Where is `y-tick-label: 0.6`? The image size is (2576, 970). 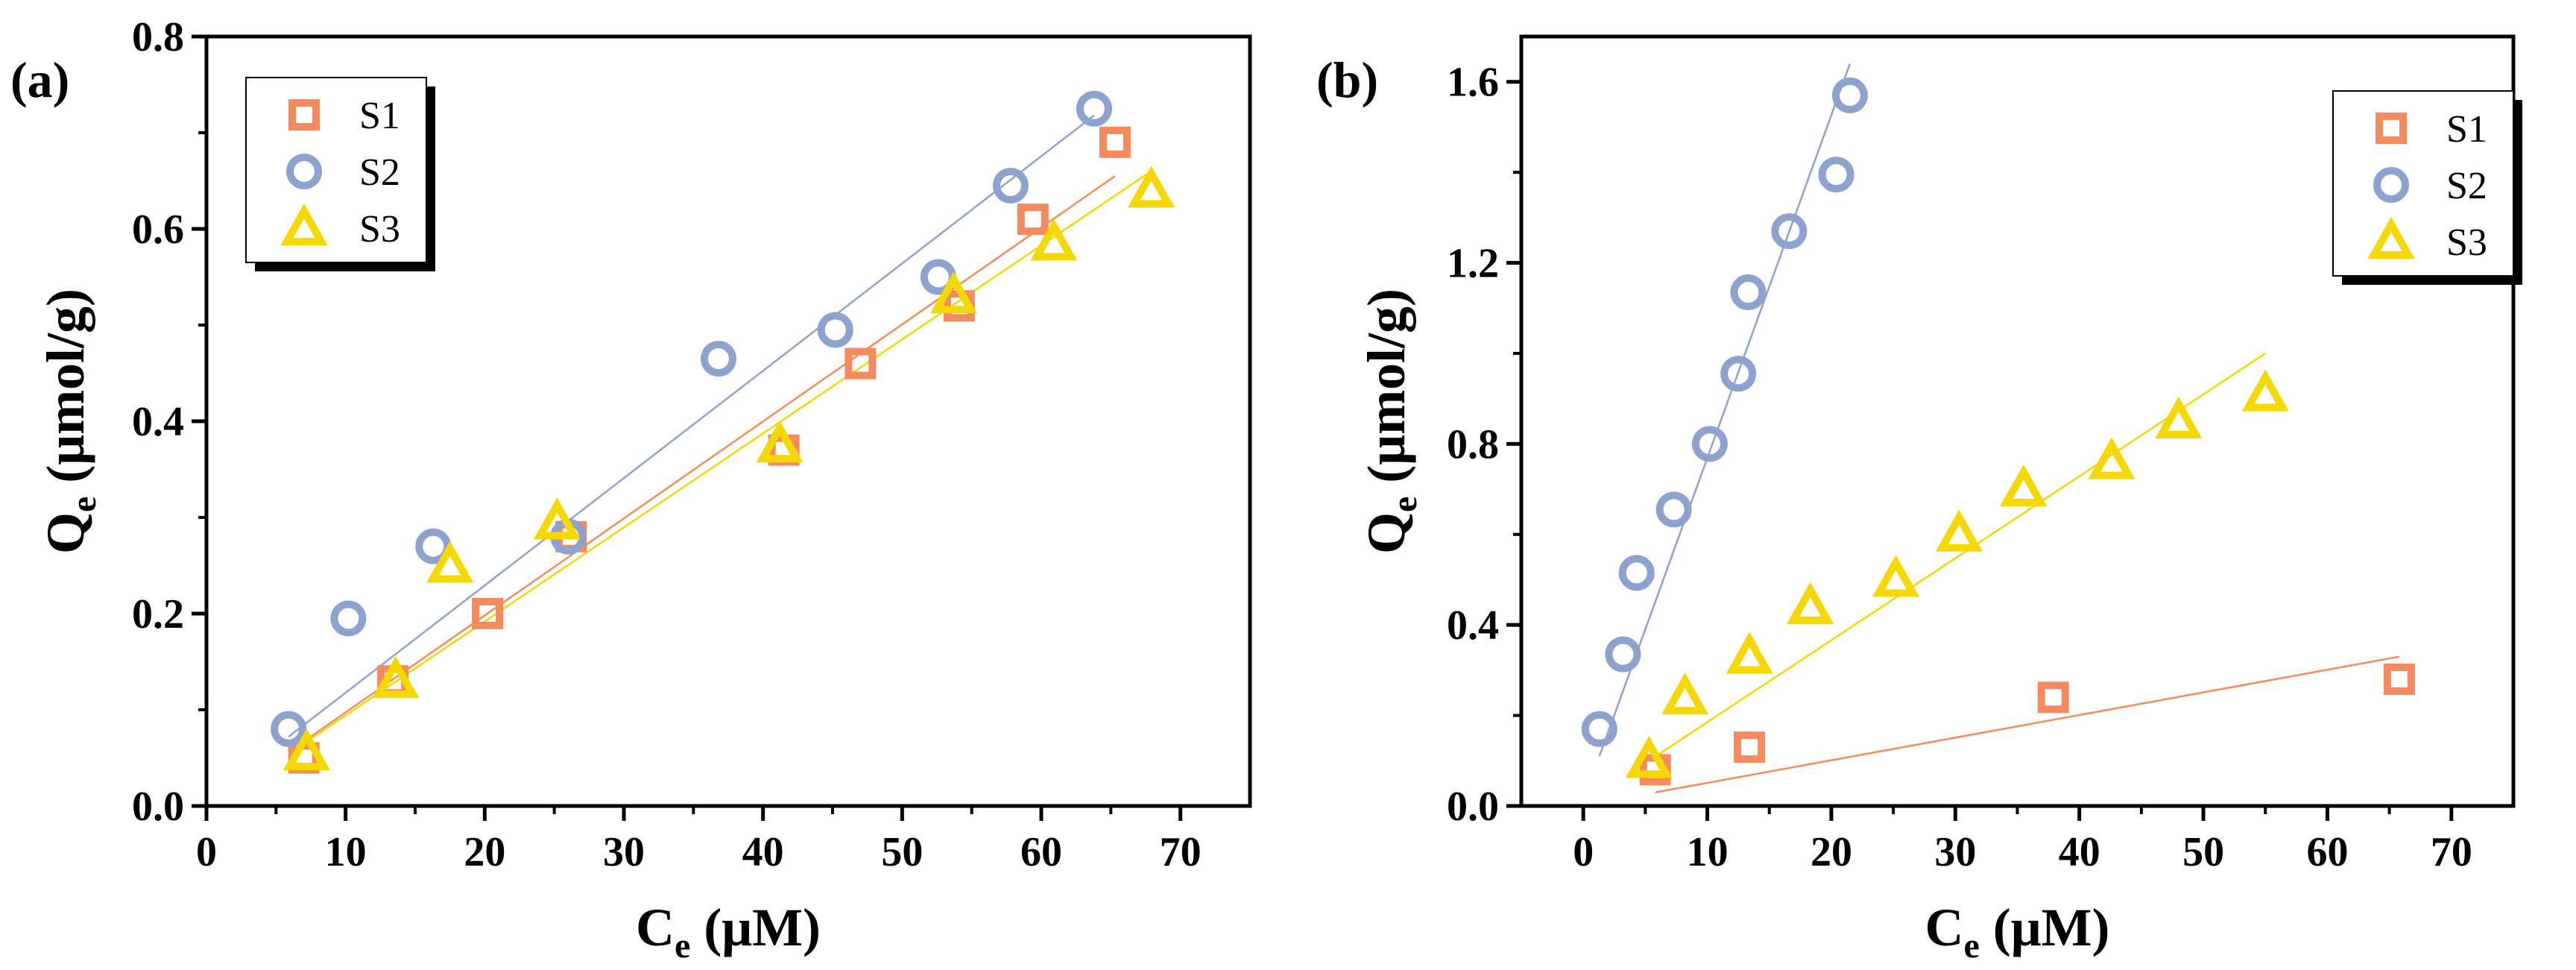
y-tick-label: 0.6 is located at coordinates (158, 230).